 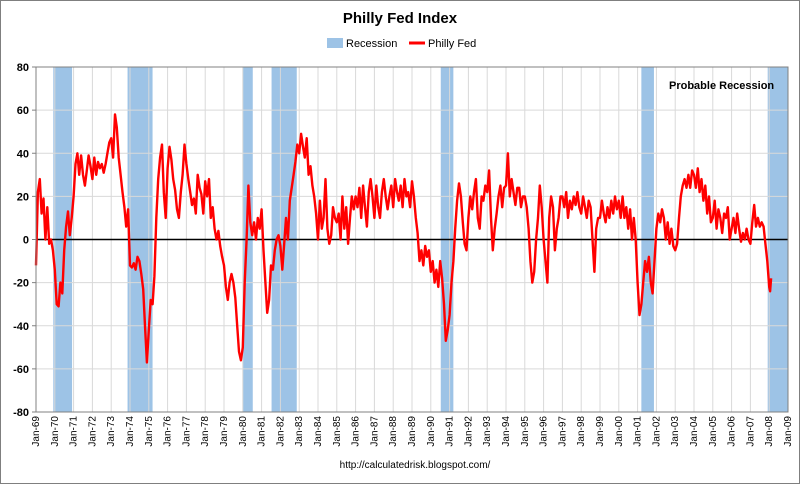 I want to click on x-tick-label: Jan-92, so click(x=468, y=431).